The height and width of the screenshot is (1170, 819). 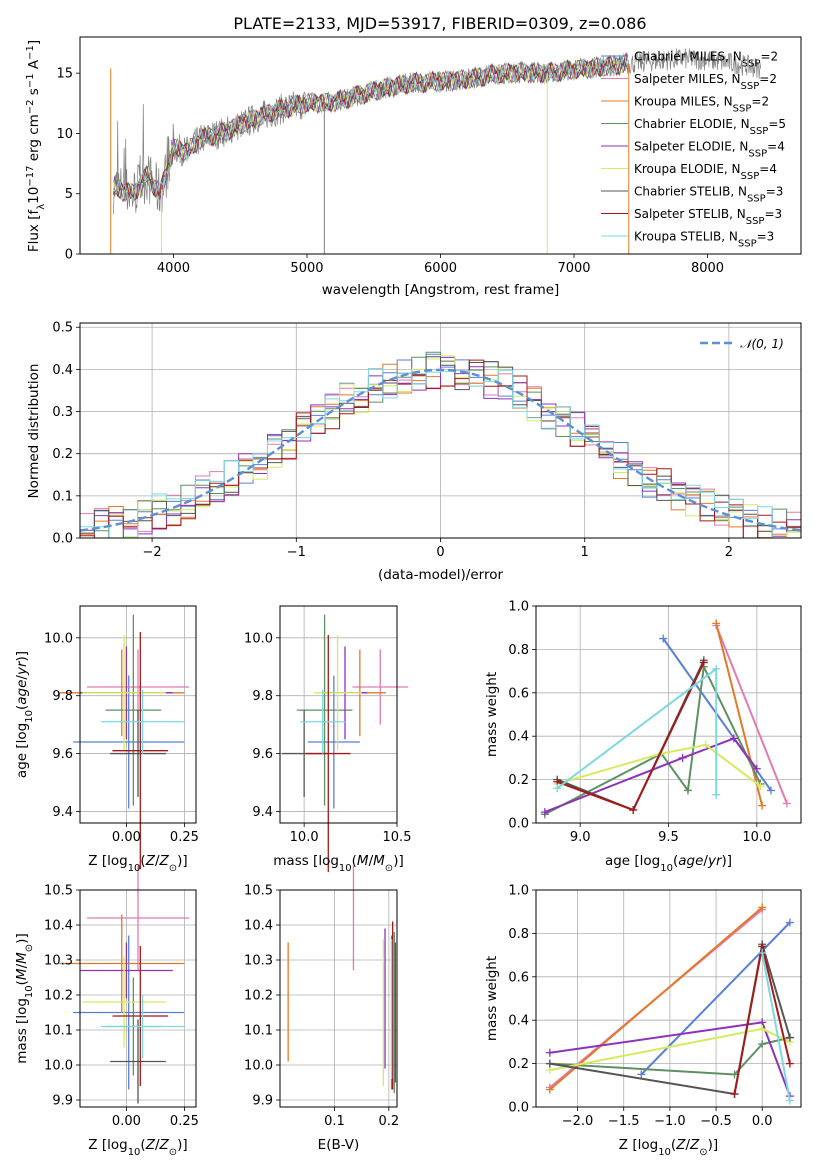 I want to click on ebv-mass-xtick-label: 0.1, so click(x=334, y=1121).